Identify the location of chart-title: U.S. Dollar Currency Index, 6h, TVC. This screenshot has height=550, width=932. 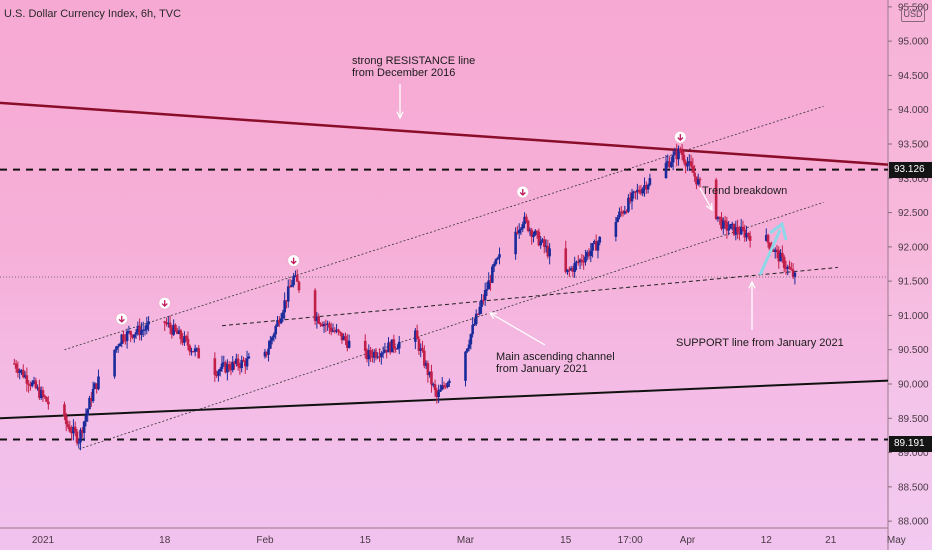
(93, 14).